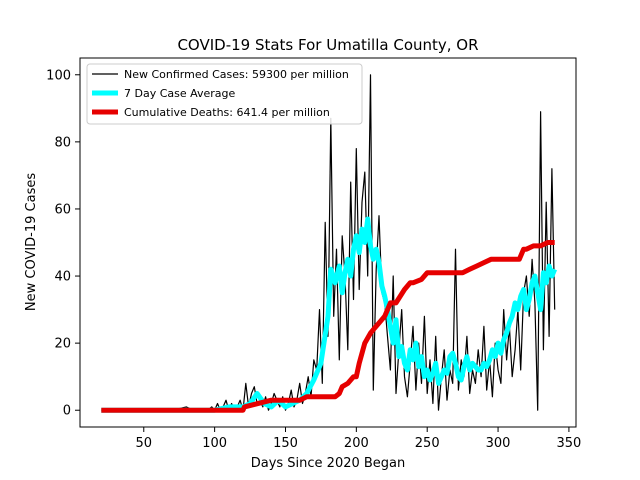 The width and height of the screenshot is (640, 480). I want to click on x-tick-label: 100, so click(214, 443).